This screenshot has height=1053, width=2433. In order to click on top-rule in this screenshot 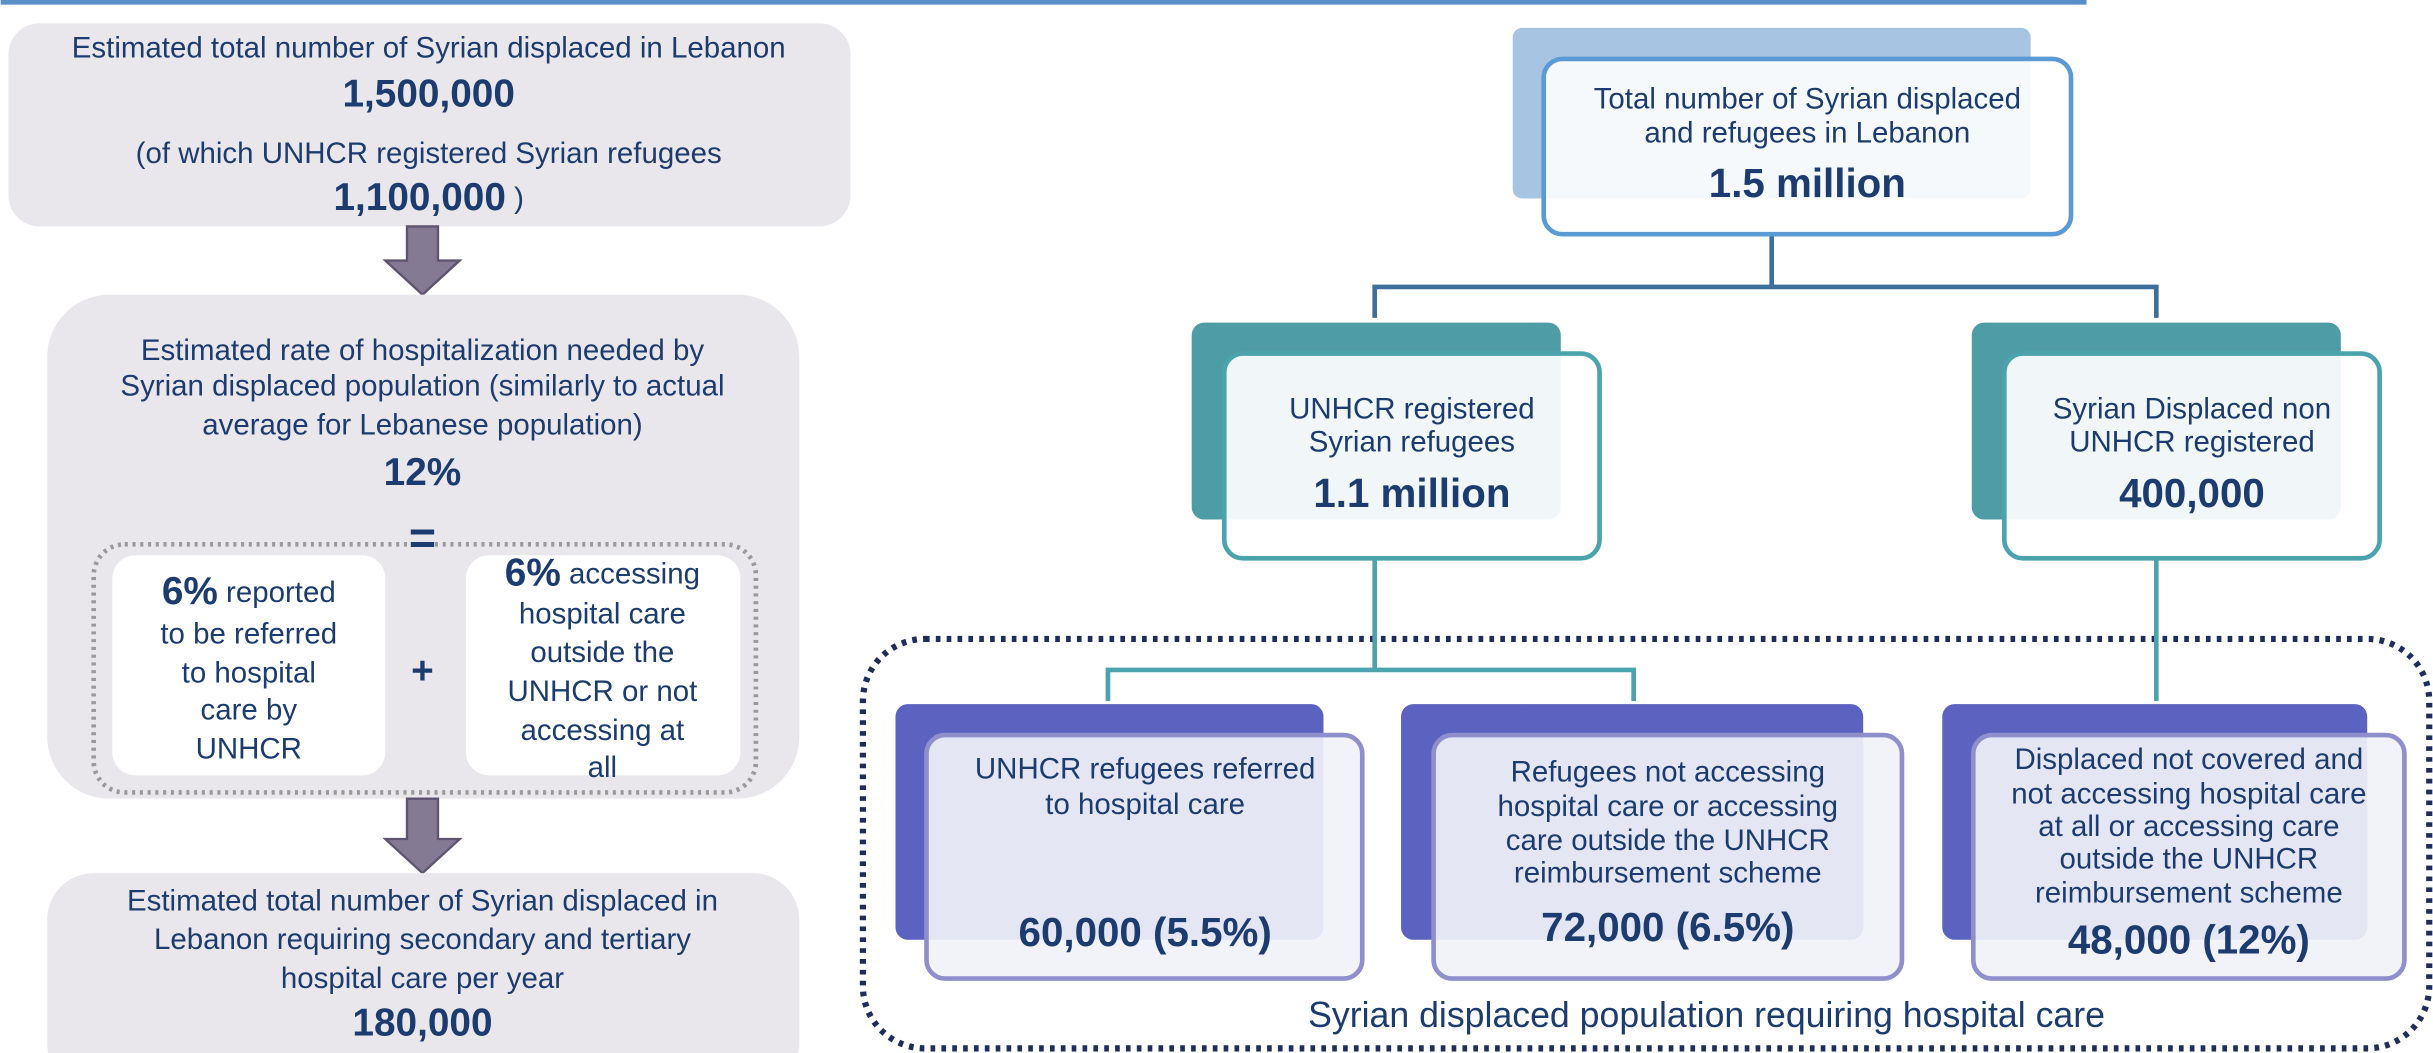, I will do `click(1043, 2)`.